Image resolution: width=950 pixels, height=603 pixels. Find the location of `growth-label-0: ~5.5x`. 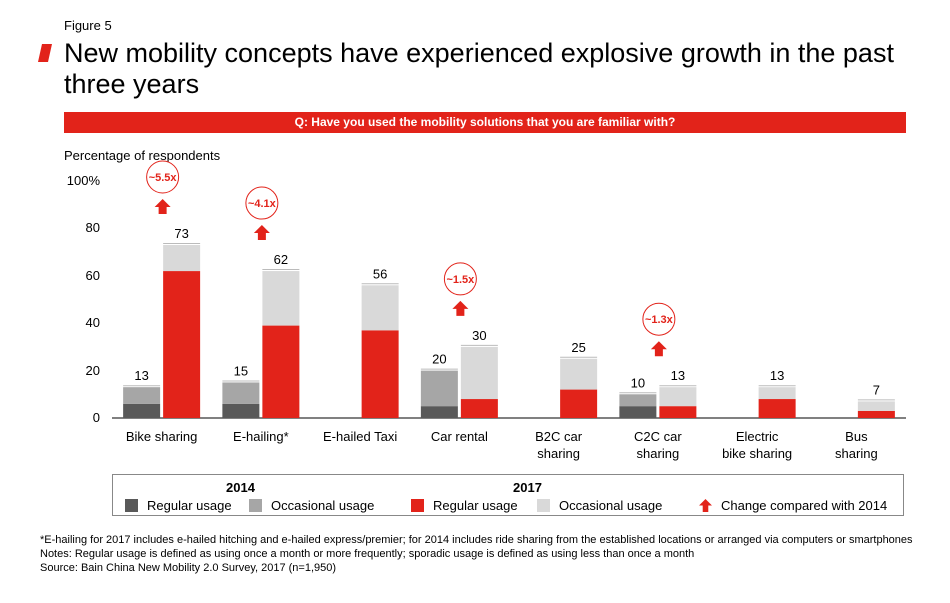

growth-label-0: ~5.5x is located at coordinates (163, 178).